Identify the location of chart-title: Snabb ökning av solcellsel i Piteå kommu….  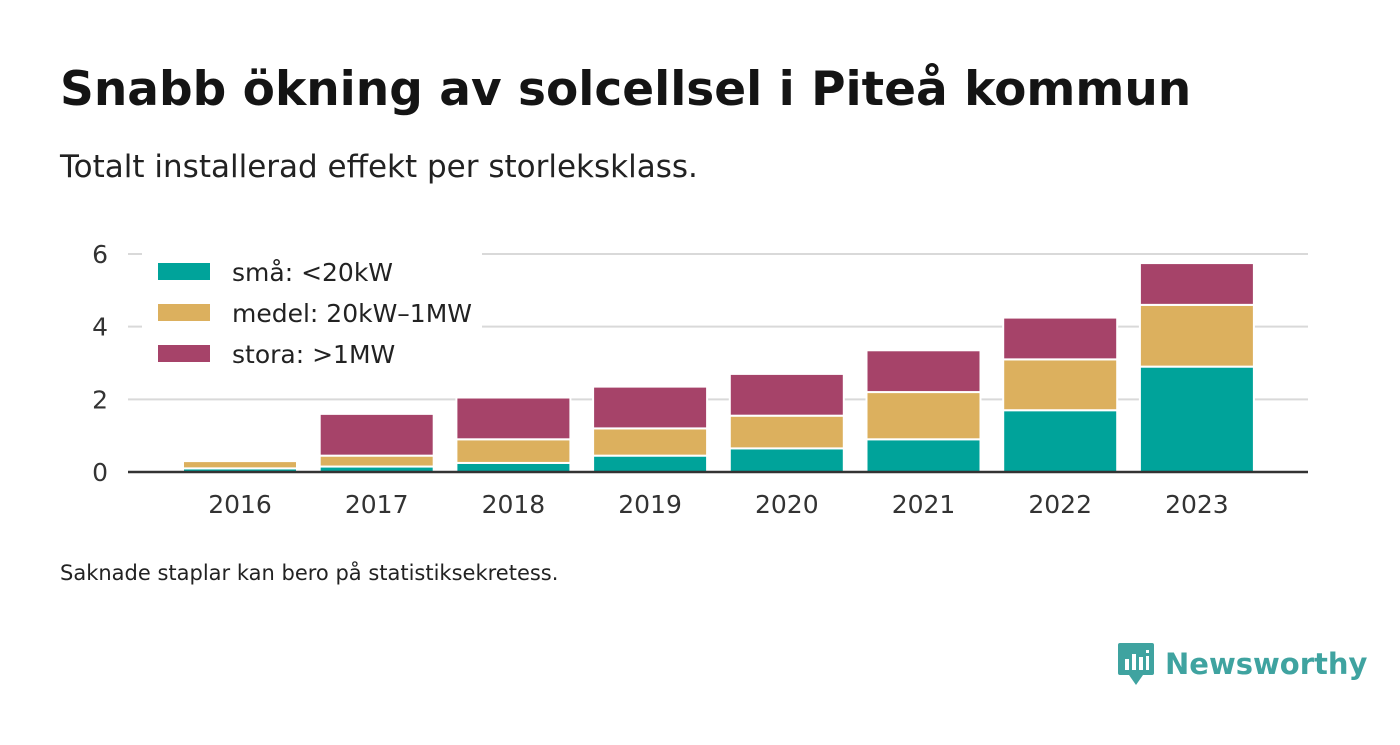
(626, 89).